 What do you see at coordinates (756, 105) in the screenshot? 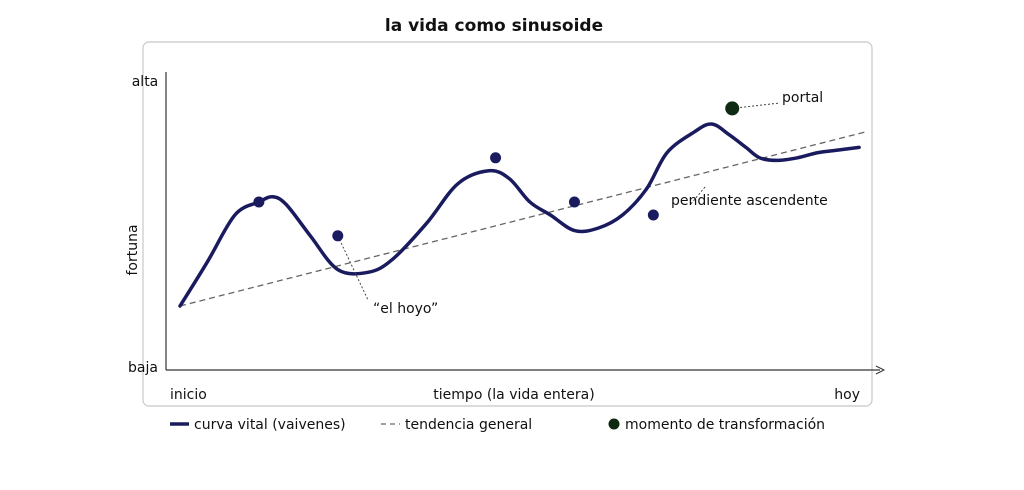
I see `leader-portal` at bounding box center [756, 105].